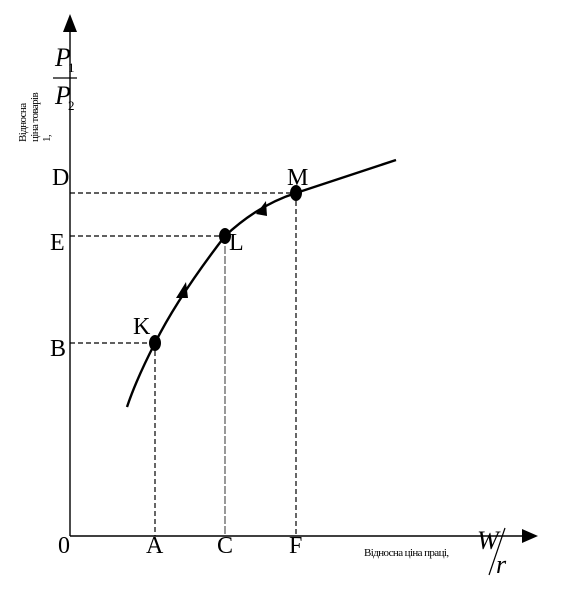  Describe the element at coordinates (261, 208) in the screenshot. I see `curve-direction-arrow-upper` at that location.